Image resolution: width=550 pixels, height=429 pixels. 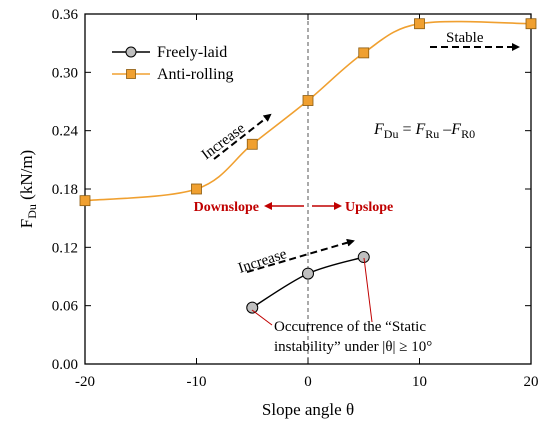 I want to click on y-tick-label: 0.00, so click(x=65, y=365).